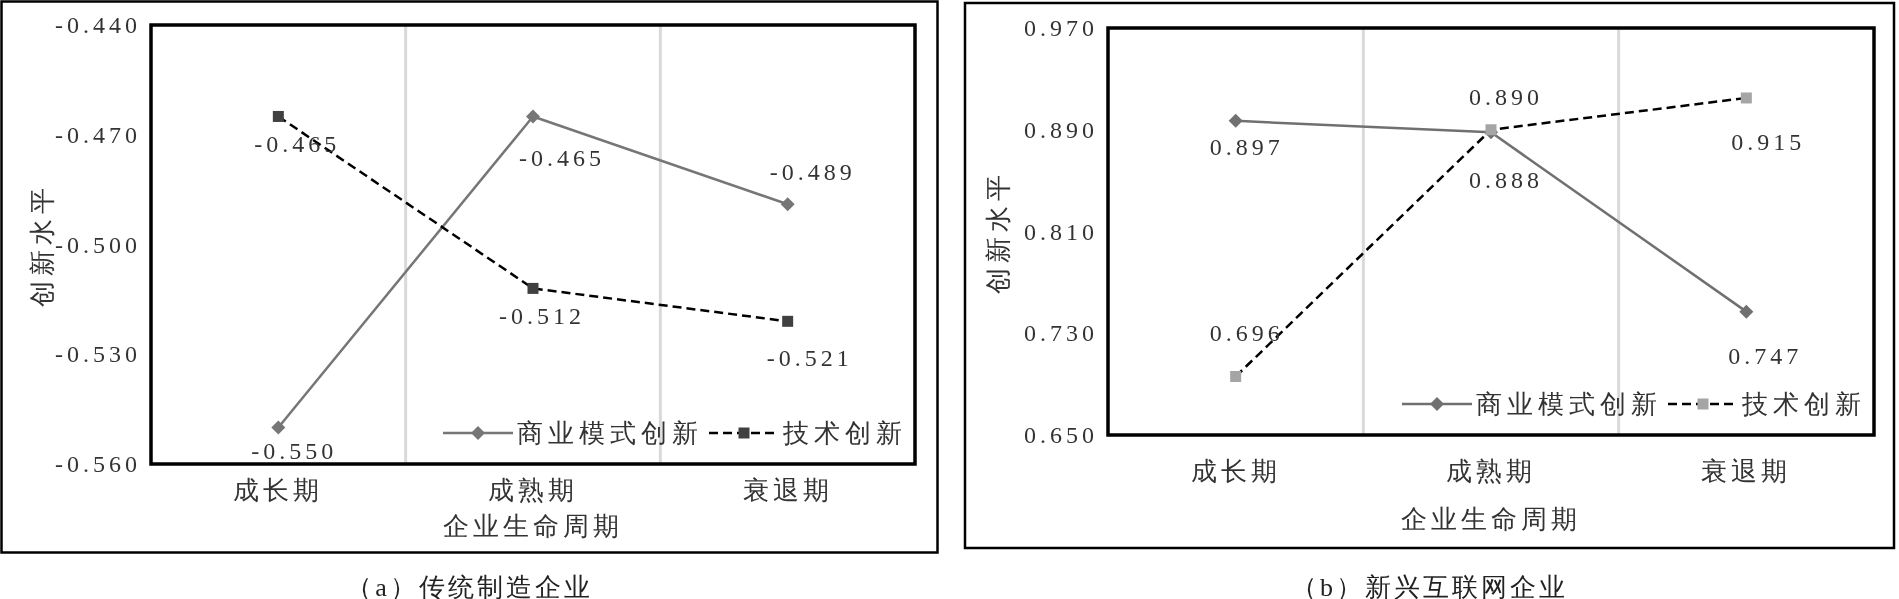  I want to click on data-label: 0.888, so click(1506, 180).